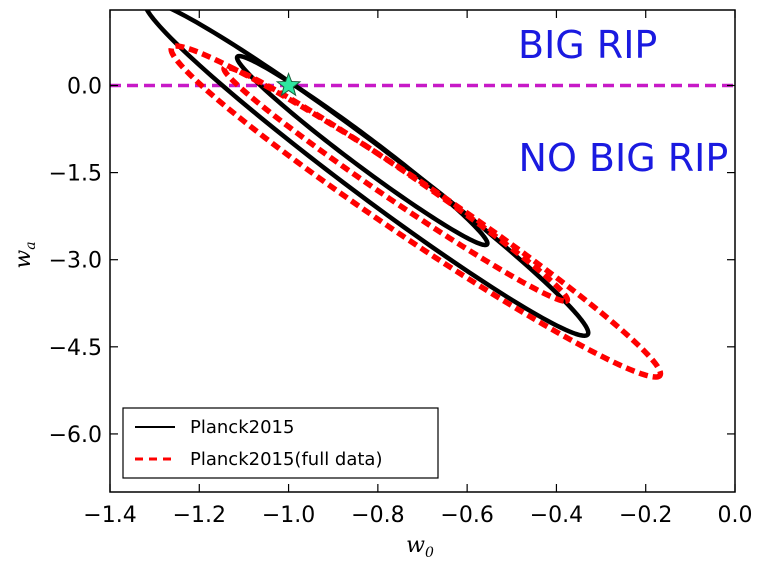  I want to click on y-tick-label: −4.5, so click(75, 348).